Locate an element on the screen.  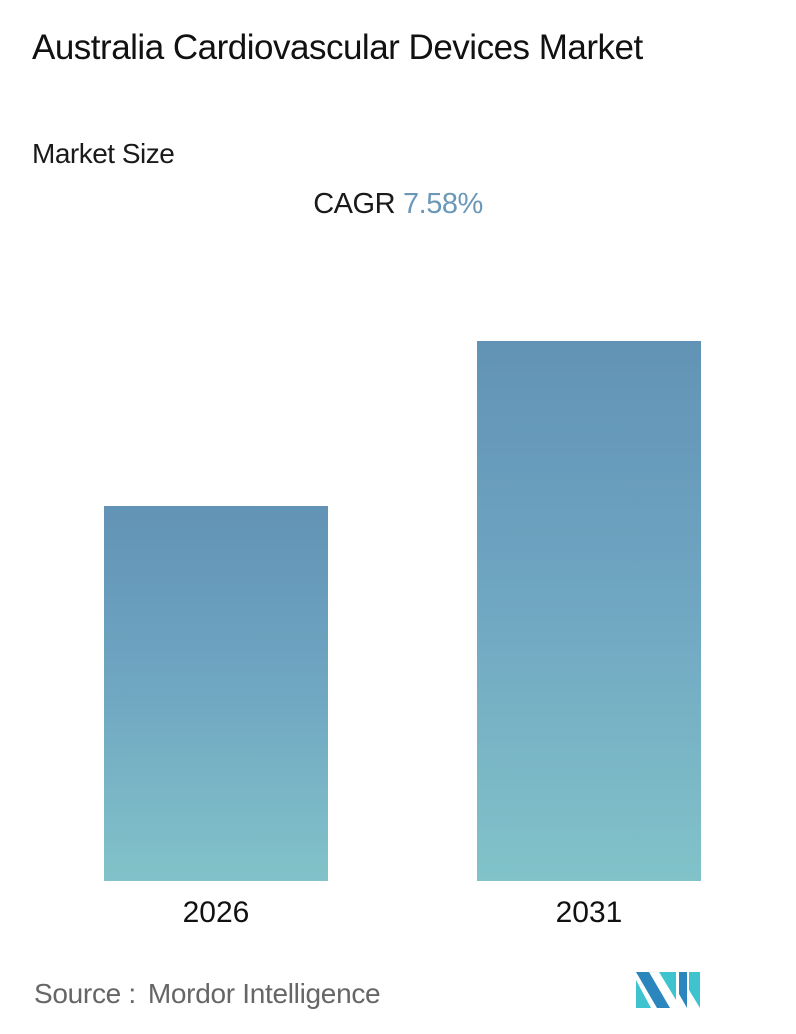
cagr-label: CAGR is located at coordinates (354, 204).